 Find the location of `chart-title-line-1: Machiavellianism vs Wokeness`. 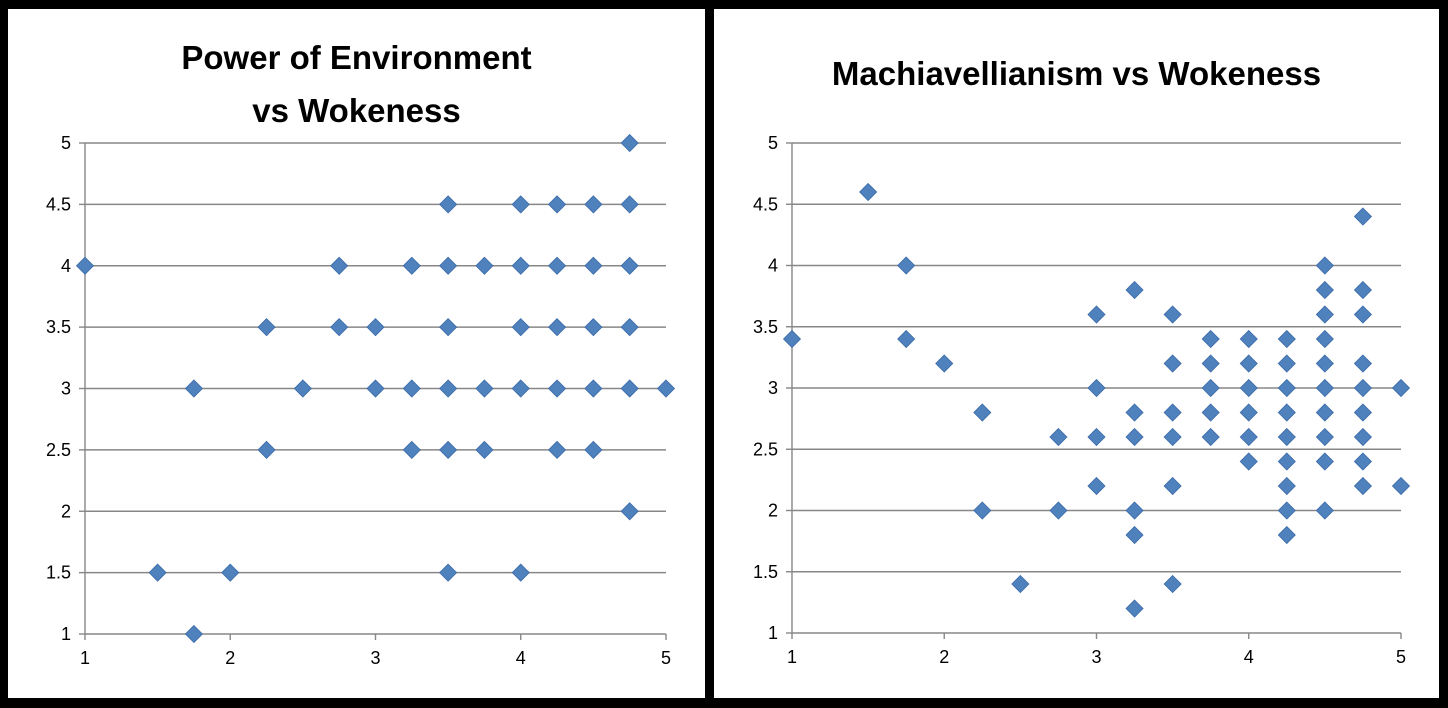

chart-title-line-1: Machiavellianism vs Wokeness is located at coordinates (1076, 73).